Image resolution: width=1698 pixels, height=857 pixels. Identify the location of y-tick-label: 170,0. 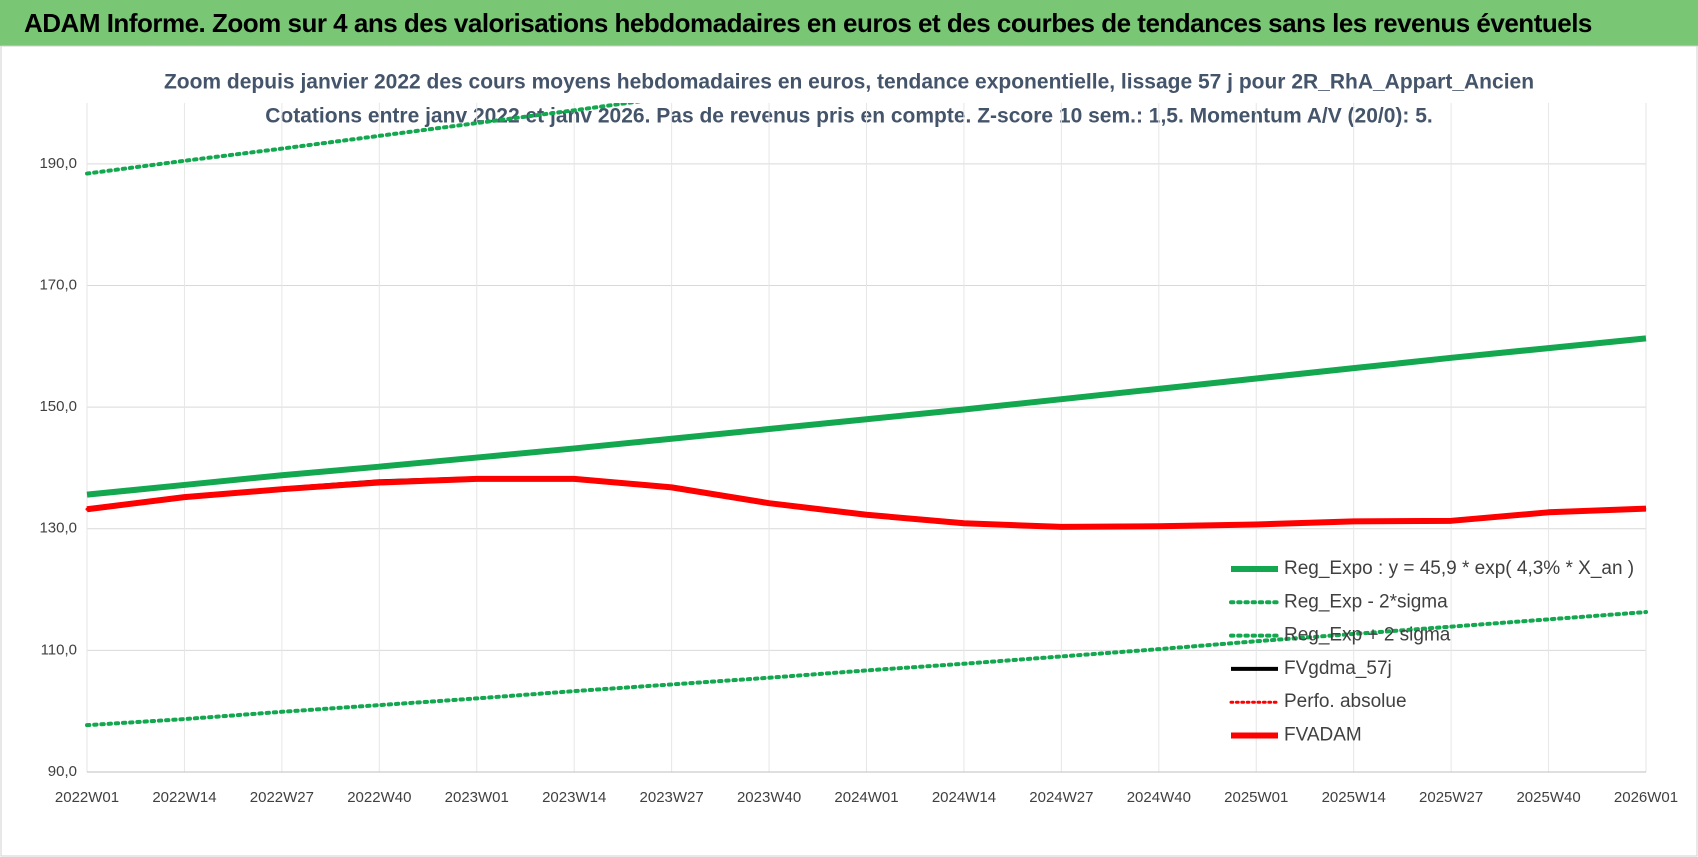
(58, 284).